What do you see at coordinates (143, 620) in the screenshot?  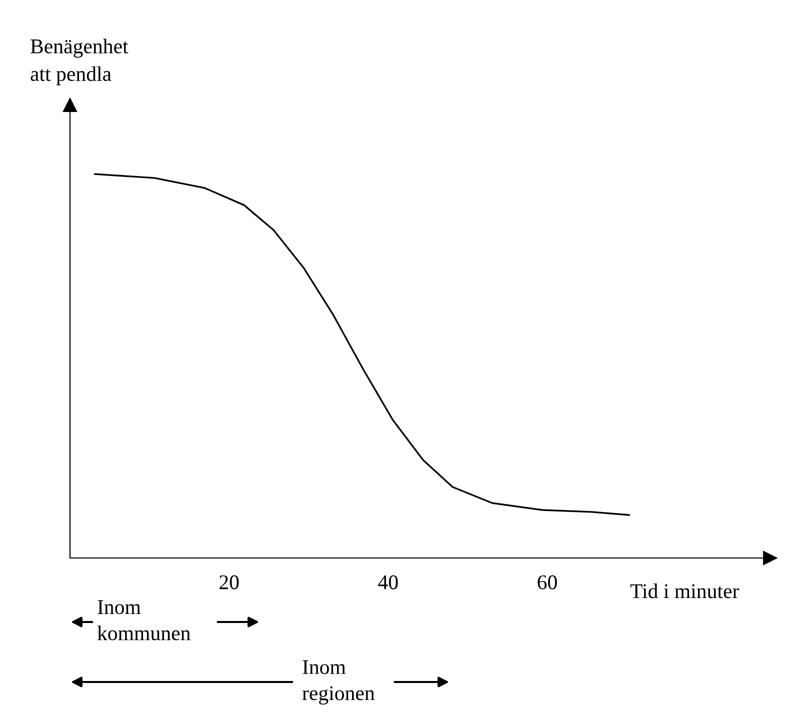 I see `text: Inom kommunen` at bounding box center [143, 620].